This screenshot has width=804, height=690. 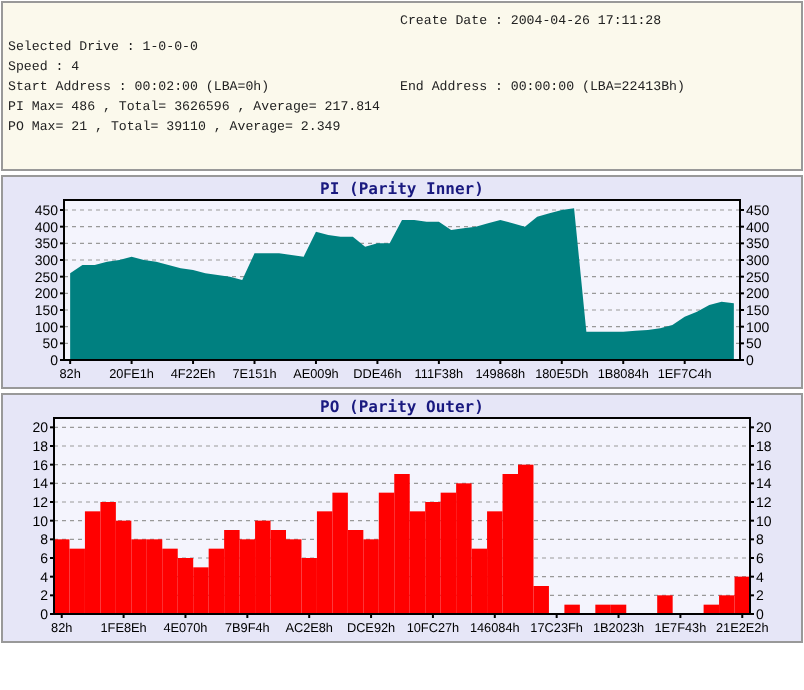 I want to click on bar, so click(x=665, y=604).